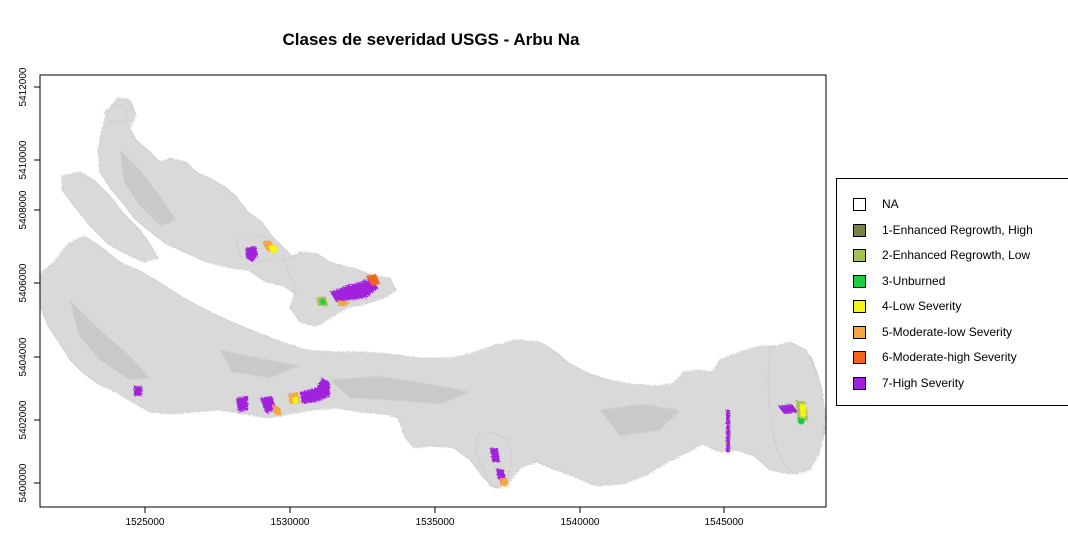 Image resolution: width=1068 pixels, height=544 pixels. I want to click on x-tick-label: 1535000, so click(435, 522).